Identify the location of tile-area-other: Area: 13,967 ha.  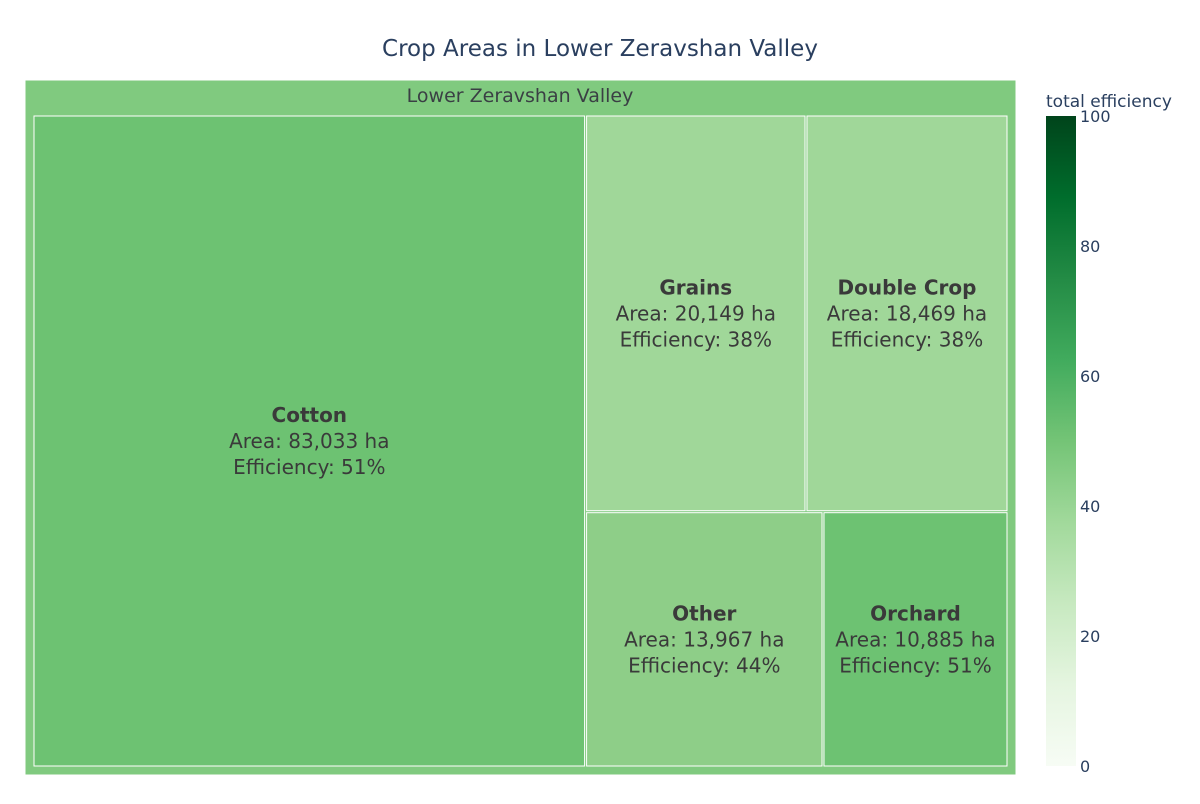
(704, 639).